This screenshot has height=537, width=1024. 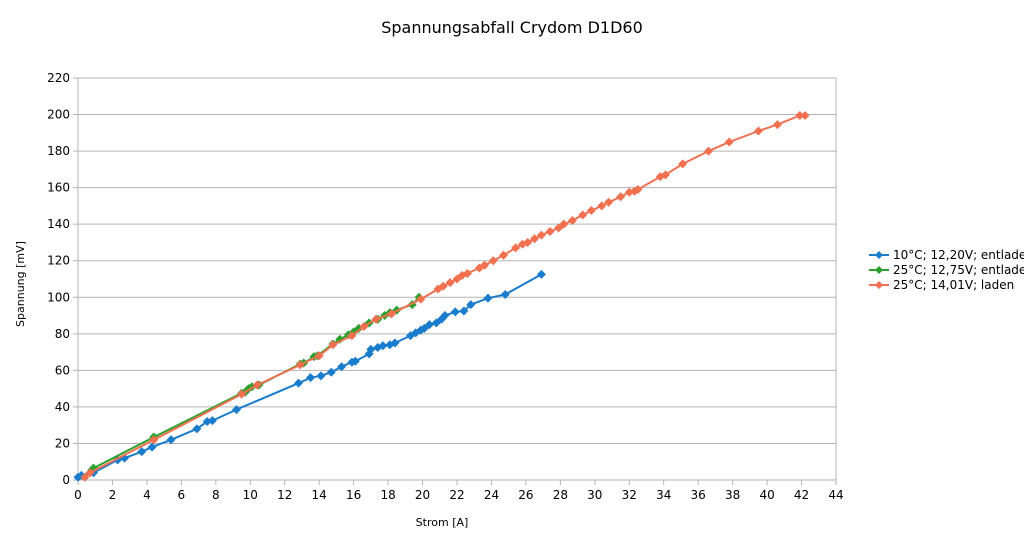 I want to click on legend-item: 25°C; 14,01V; laden, so click(x=941, y=285).